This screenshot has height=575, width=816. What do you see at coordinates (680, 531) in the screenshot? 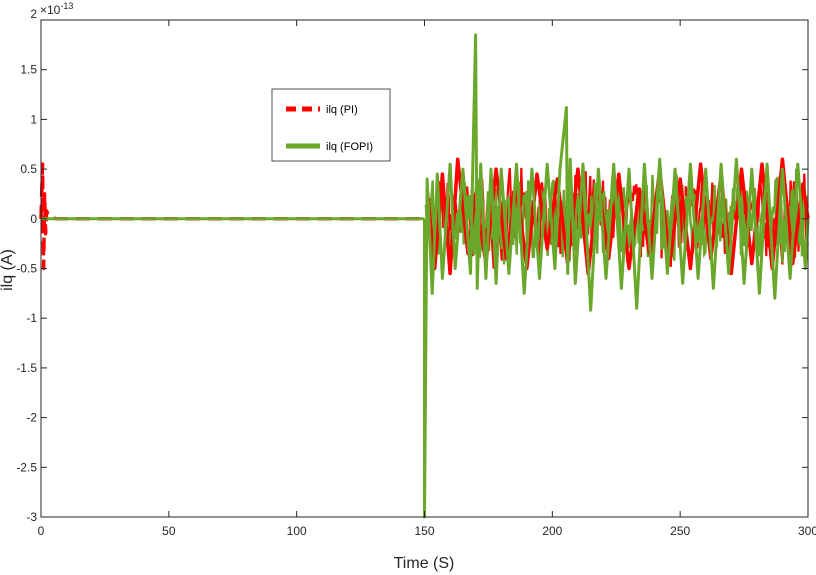
I see `x-tick-label: 250` at bounding box center [680, 531].